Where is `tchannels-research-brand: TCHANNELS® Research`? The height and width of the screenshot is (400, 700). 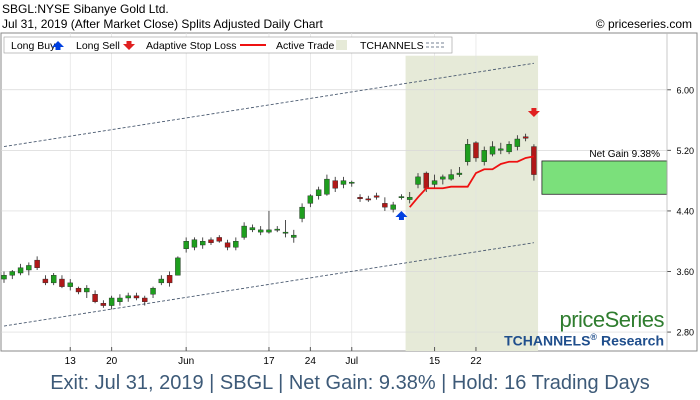
tchannels-research-brand: TCHANNELS® Research is located at coordinates (584, 340).